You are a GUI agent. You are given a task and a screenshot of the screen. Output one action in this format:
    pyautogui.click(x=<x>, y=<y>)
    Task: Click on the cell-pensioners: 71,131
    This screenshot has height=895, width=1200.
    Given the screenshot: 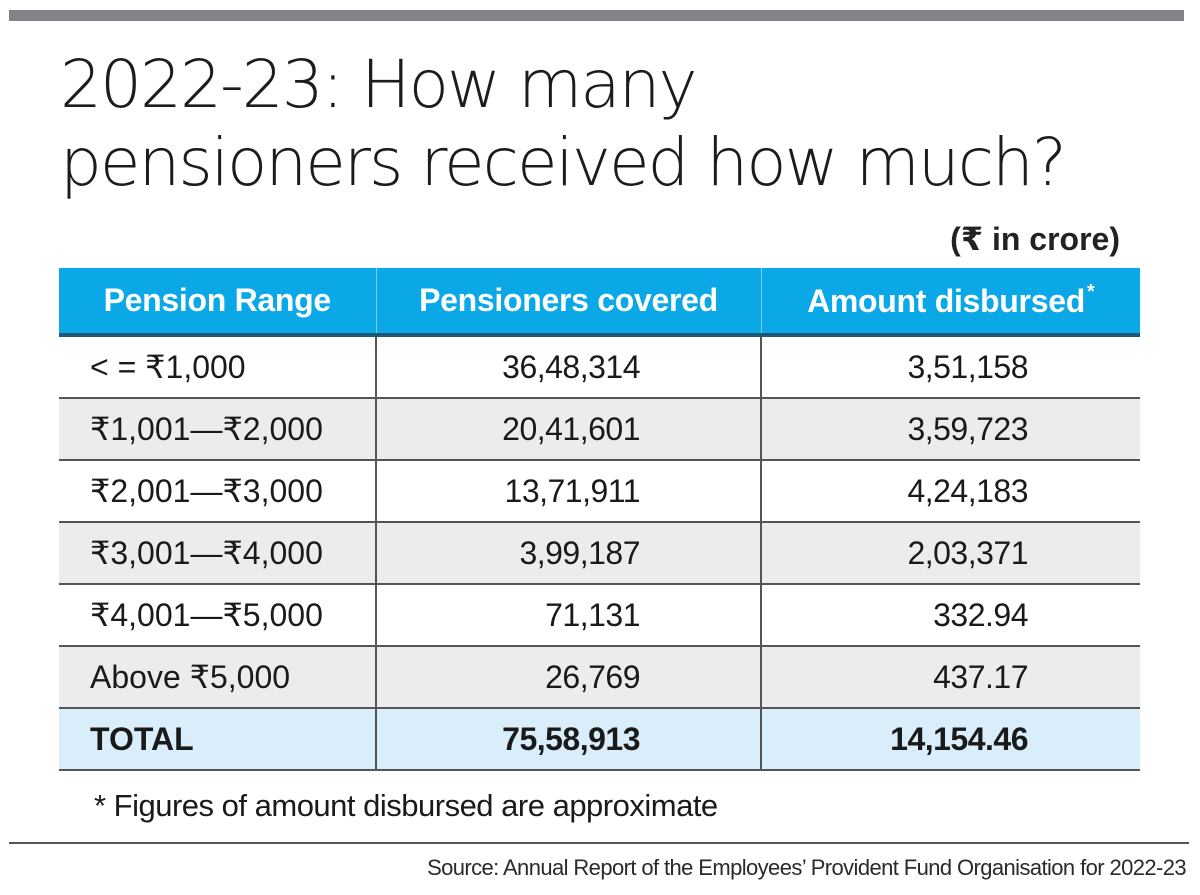 What is the action you would take?
    pyautogui.click(x=568, y=615)
    